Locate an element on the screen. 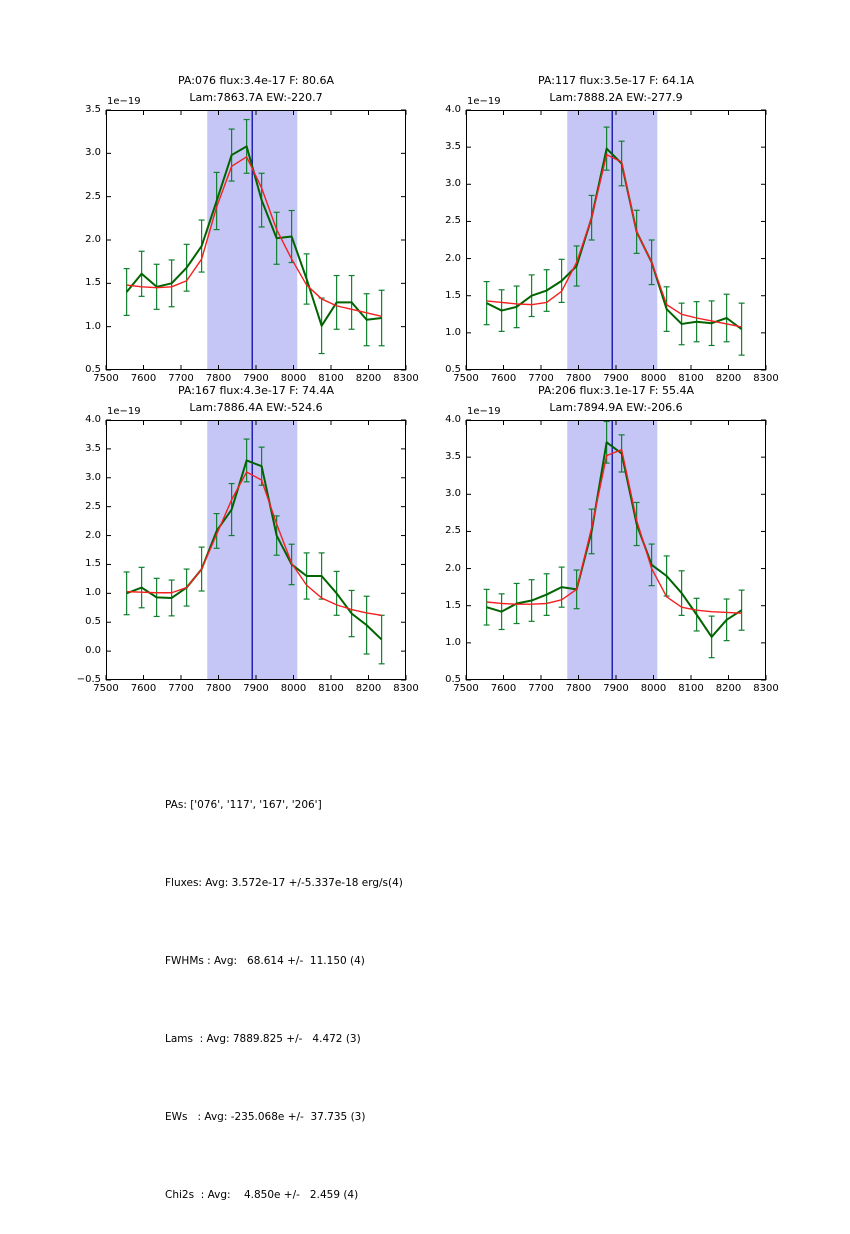 This screenshot has width=850, height=1234. subplot-title-line2: Lam:7886.4A EW:-524.6 is located at coordinates (256, 407).